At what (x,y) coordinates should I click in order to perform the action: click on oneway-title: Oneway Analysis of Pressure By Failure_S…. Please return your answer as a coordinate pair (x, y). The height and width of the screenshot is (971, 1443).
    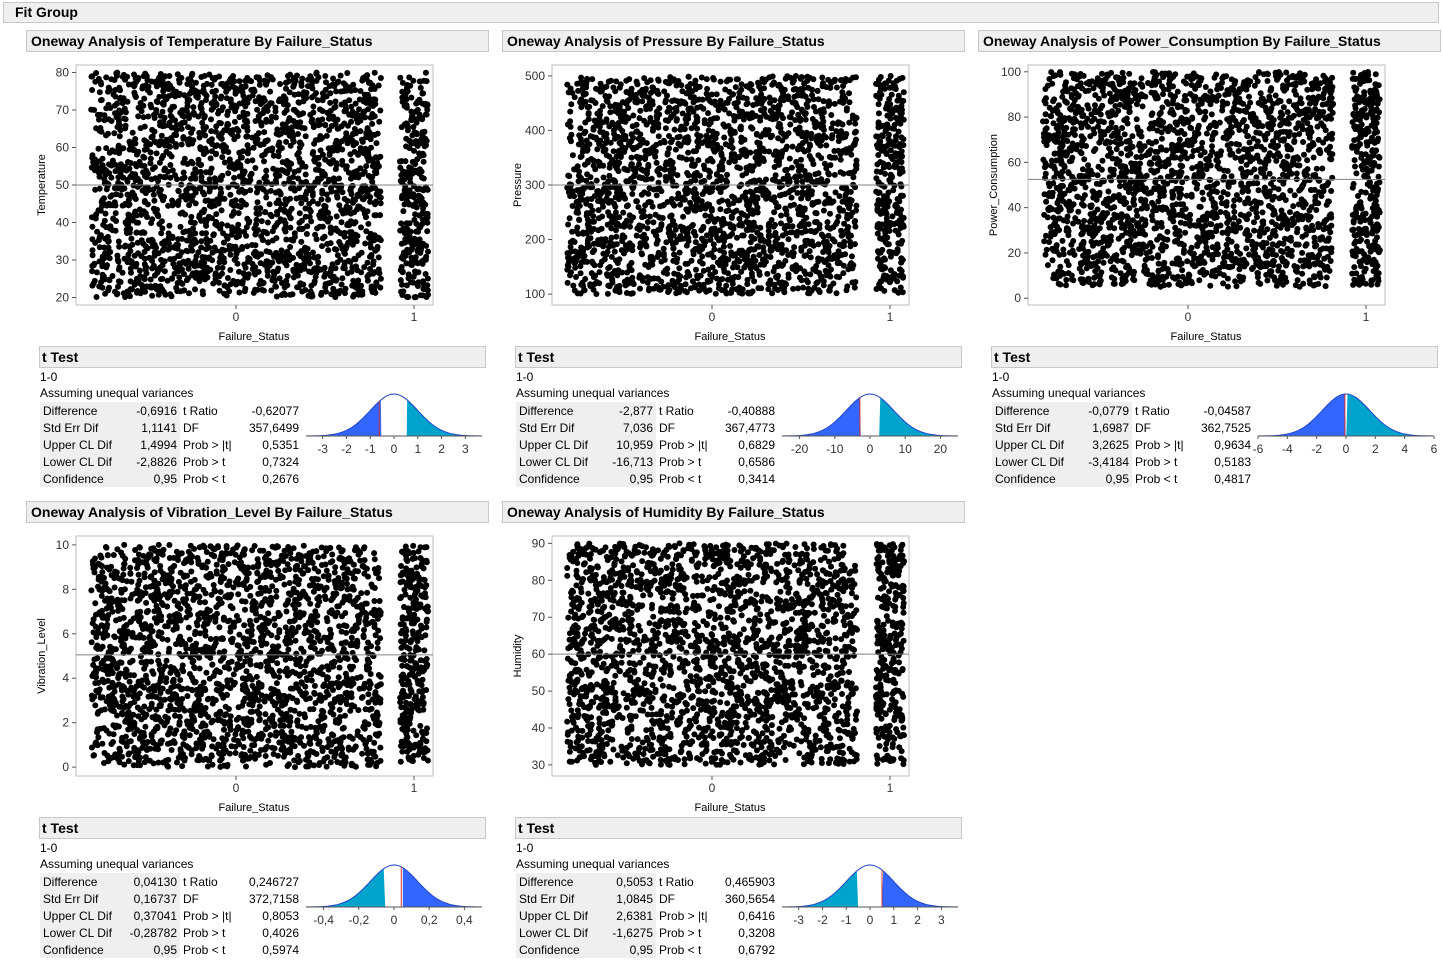
    Looking at the image, I should click on (733, 41).